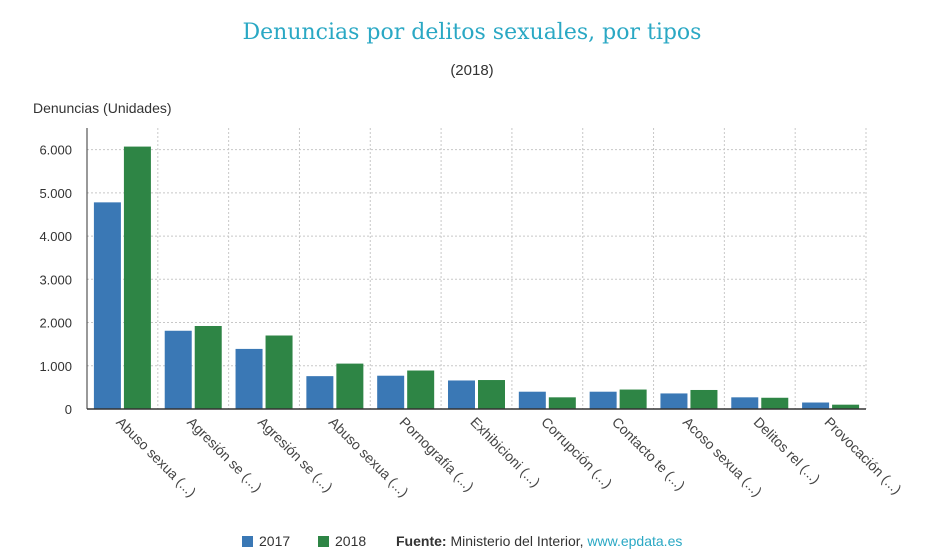  Describe the element at coordinates (247, 541) in the screenshot. I see `legend-swatch-2017` at that location.